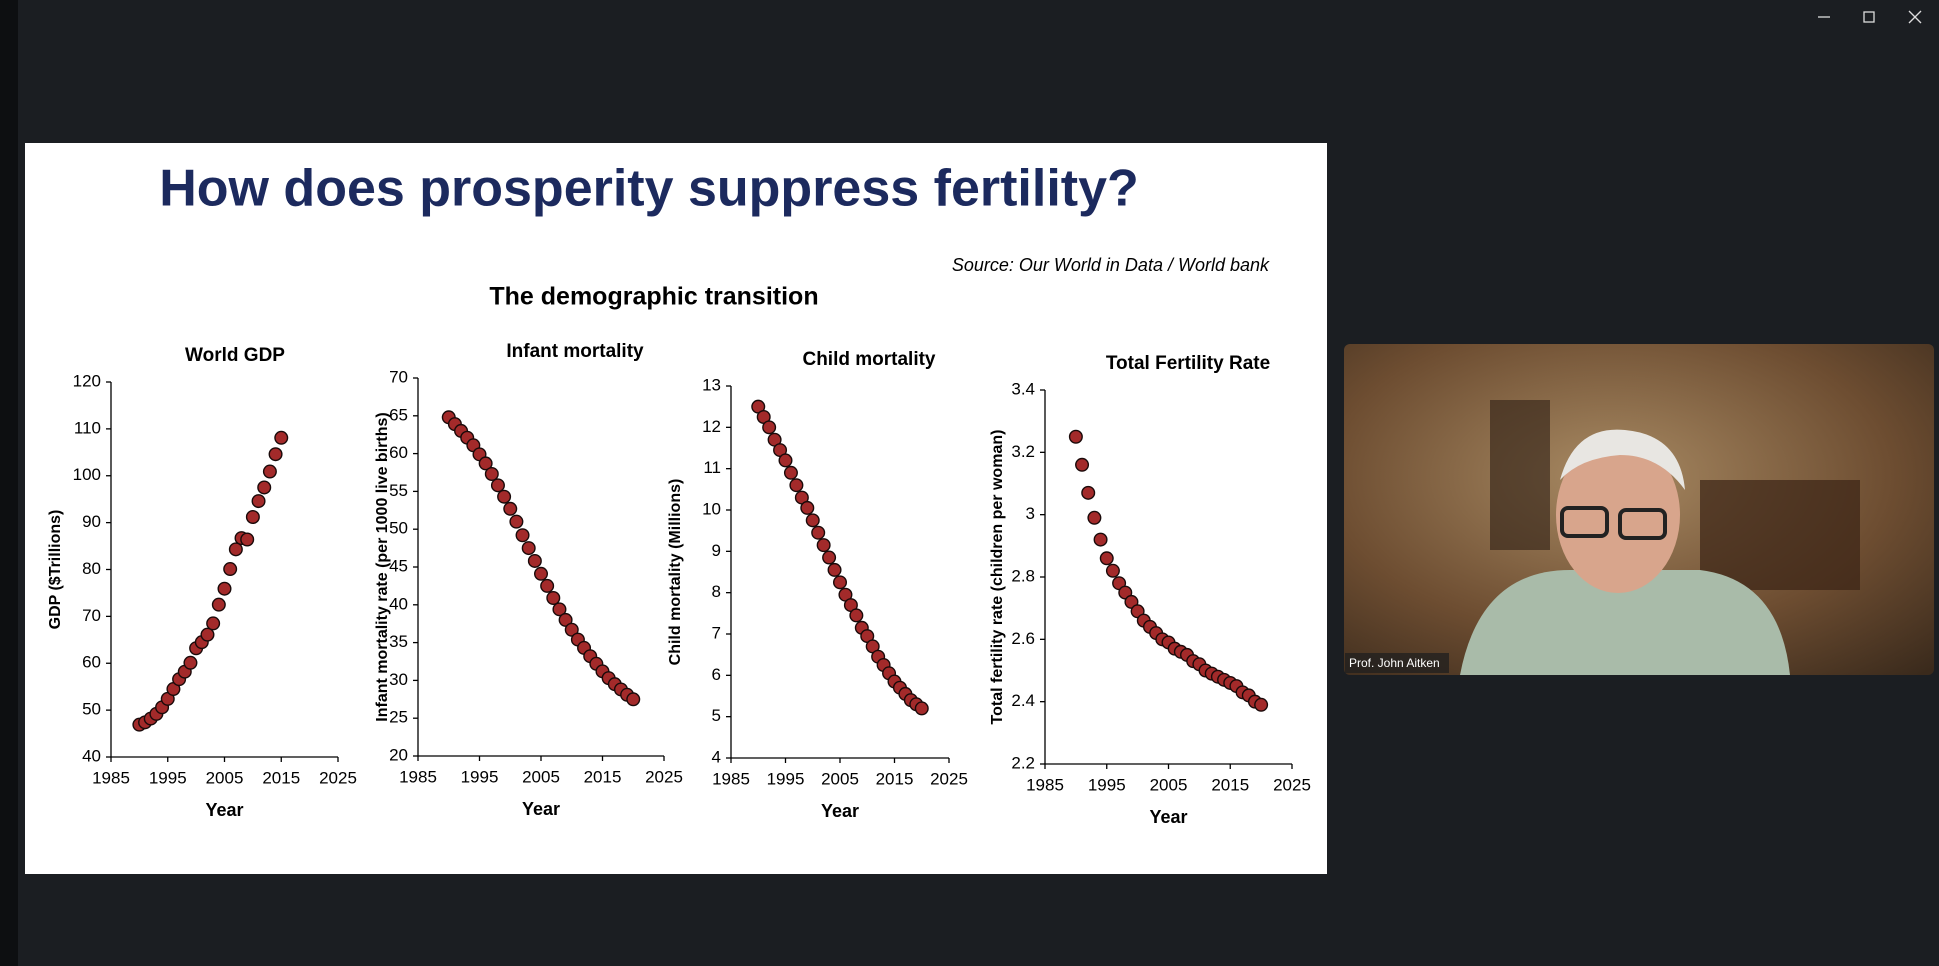 The image size is (1939, 966). I want to click on bookshelf, so click(1520, 475).